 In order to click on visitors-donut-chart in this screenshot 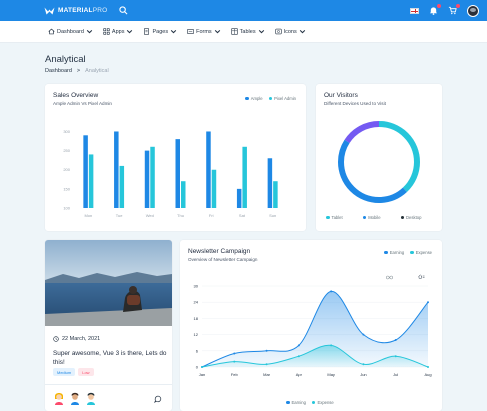, I will do `click(379, 162)`.